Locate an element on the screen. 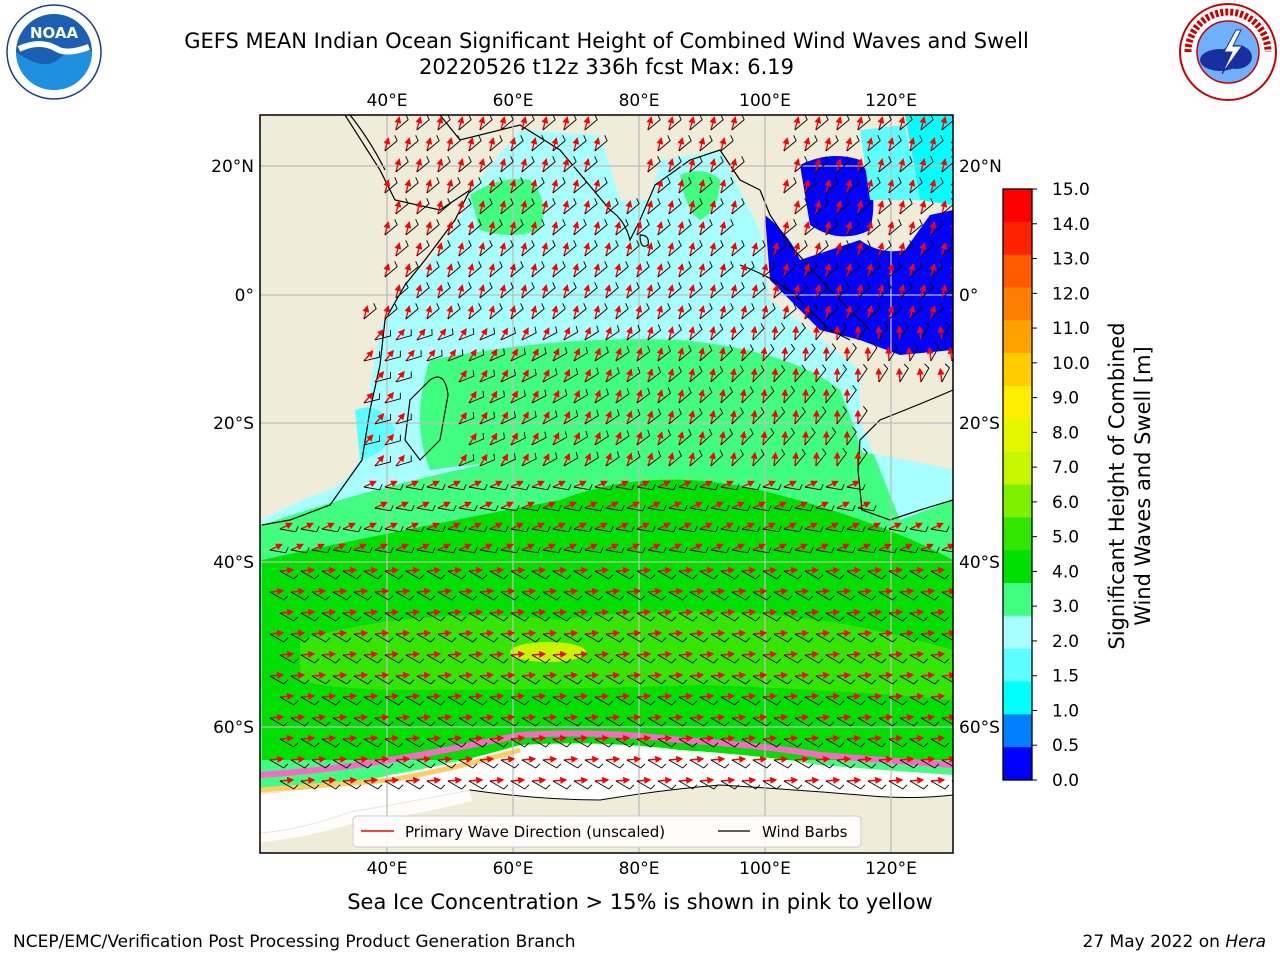 This screenshot has height=960, width=1280. lat-label: 40°S is located at coordinates (979, 563).